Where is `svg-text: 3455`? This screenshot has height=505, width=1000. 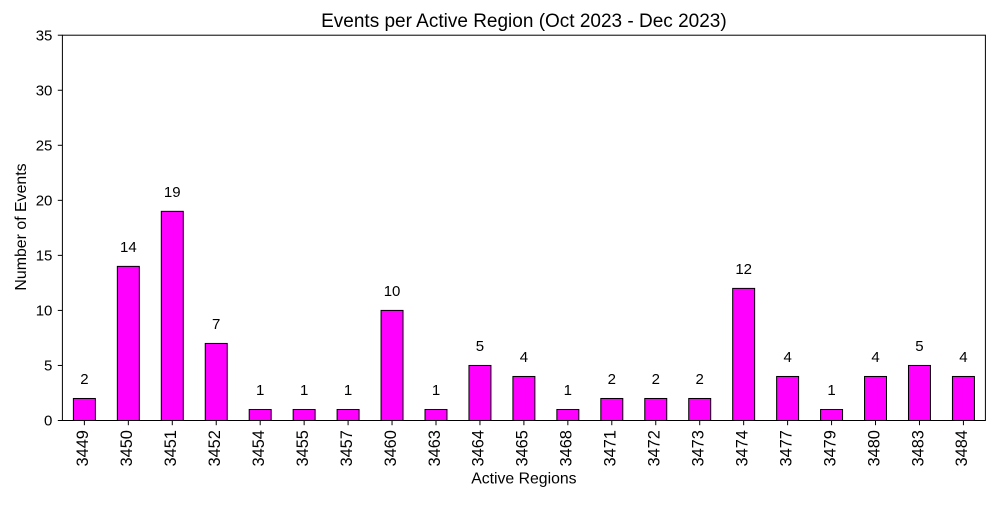 svg-text: 3455 is located at coordinates (303, 448).